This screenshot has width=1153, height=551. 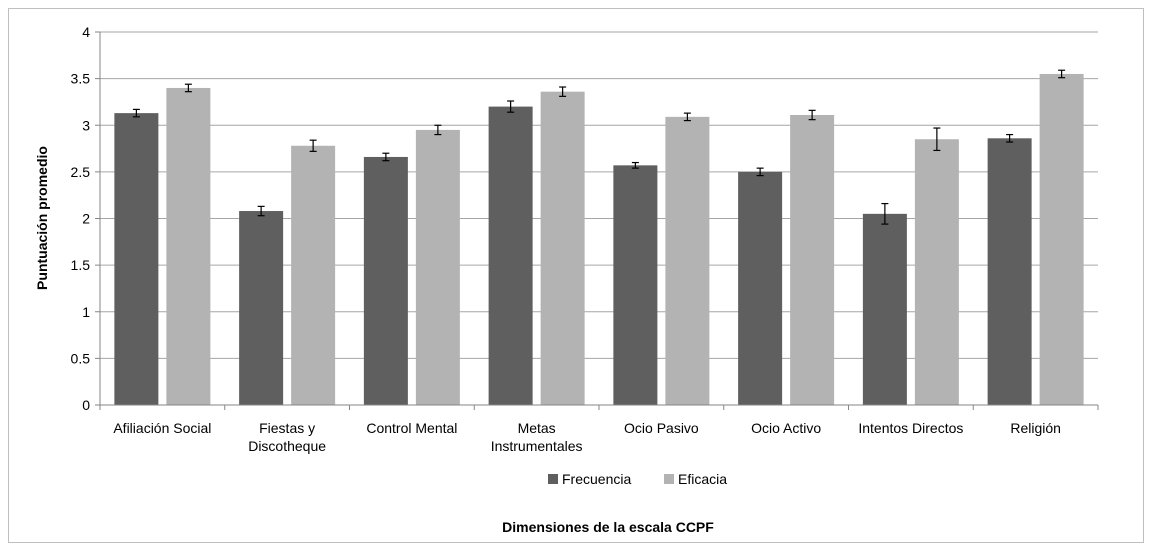 I want to click on x-tick-label-line: Religión, so click(x=1035, y=428).